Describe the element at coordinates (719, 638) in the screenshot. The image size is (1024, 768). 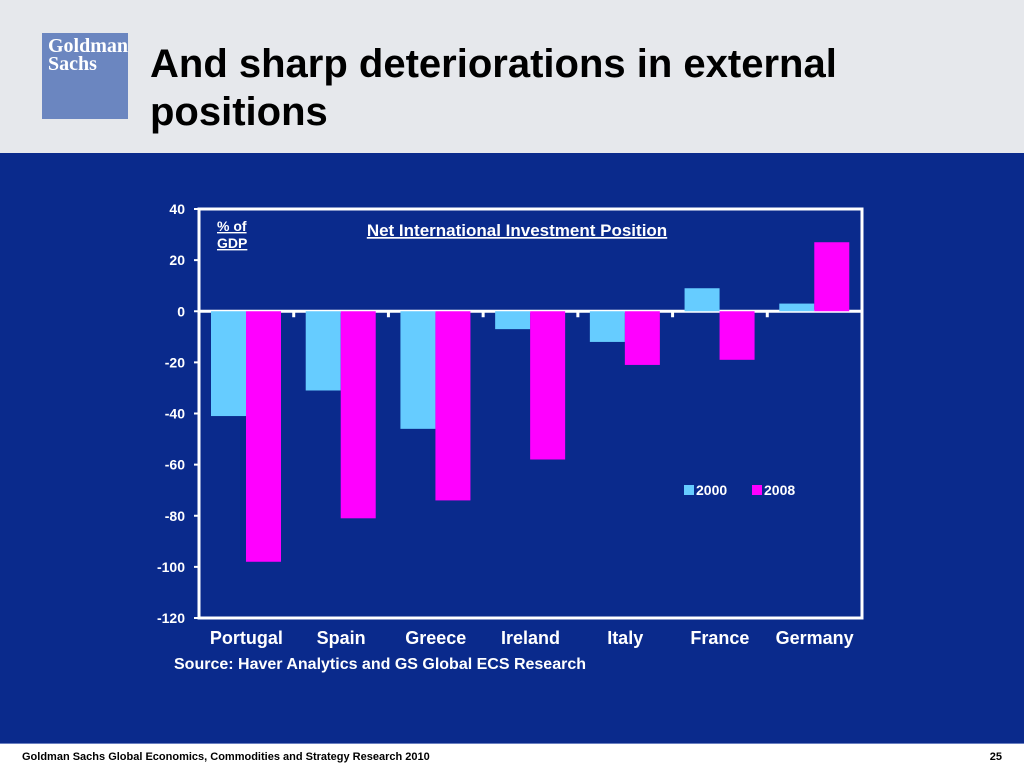
I see `x-tick-label: France` at that location.